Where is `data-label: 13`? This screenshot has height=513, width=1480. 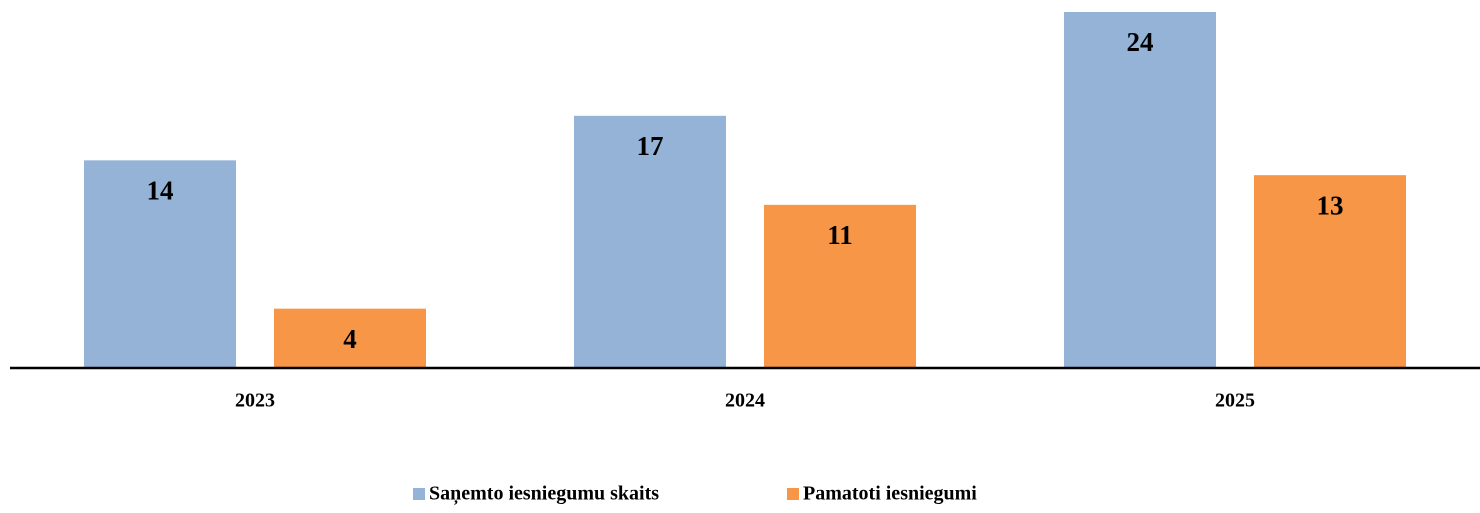 data-label: 13 is located at coordinates (1330, 205).